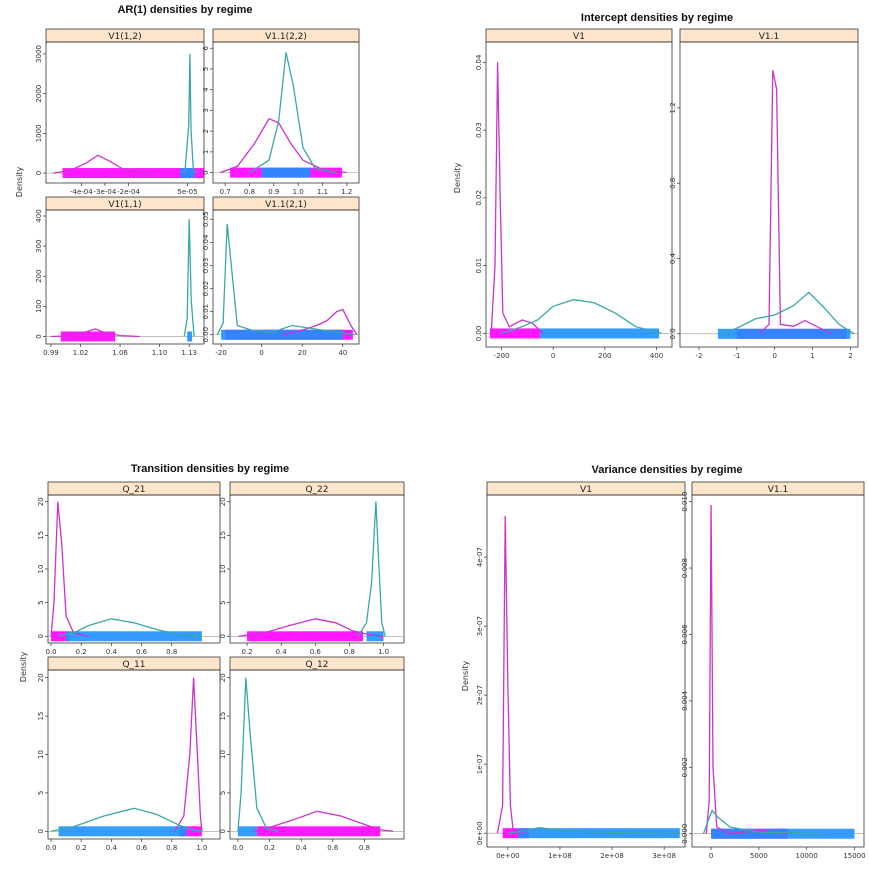 Image resolution: width=869 pixels, height=874 pixels. What do you see at coordinates (81, 192) in the screenshot?
I see `x-tick-label: -4e-04` at bounding box center [81, 192].